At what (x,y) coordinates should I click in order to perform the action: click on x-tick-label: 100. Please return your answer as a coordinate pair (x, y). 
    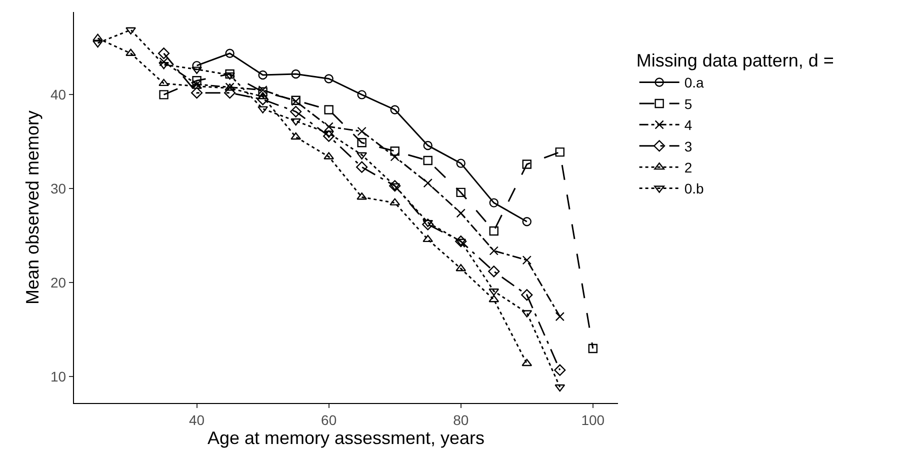
    Looking at the image, I should click on (593, 420).